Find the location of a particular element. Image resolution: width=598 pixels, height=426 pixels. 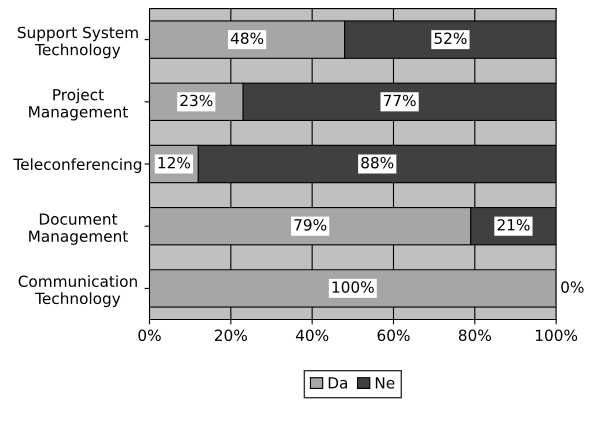

x-tick-label: 100% is located at coordinates (557, 335).